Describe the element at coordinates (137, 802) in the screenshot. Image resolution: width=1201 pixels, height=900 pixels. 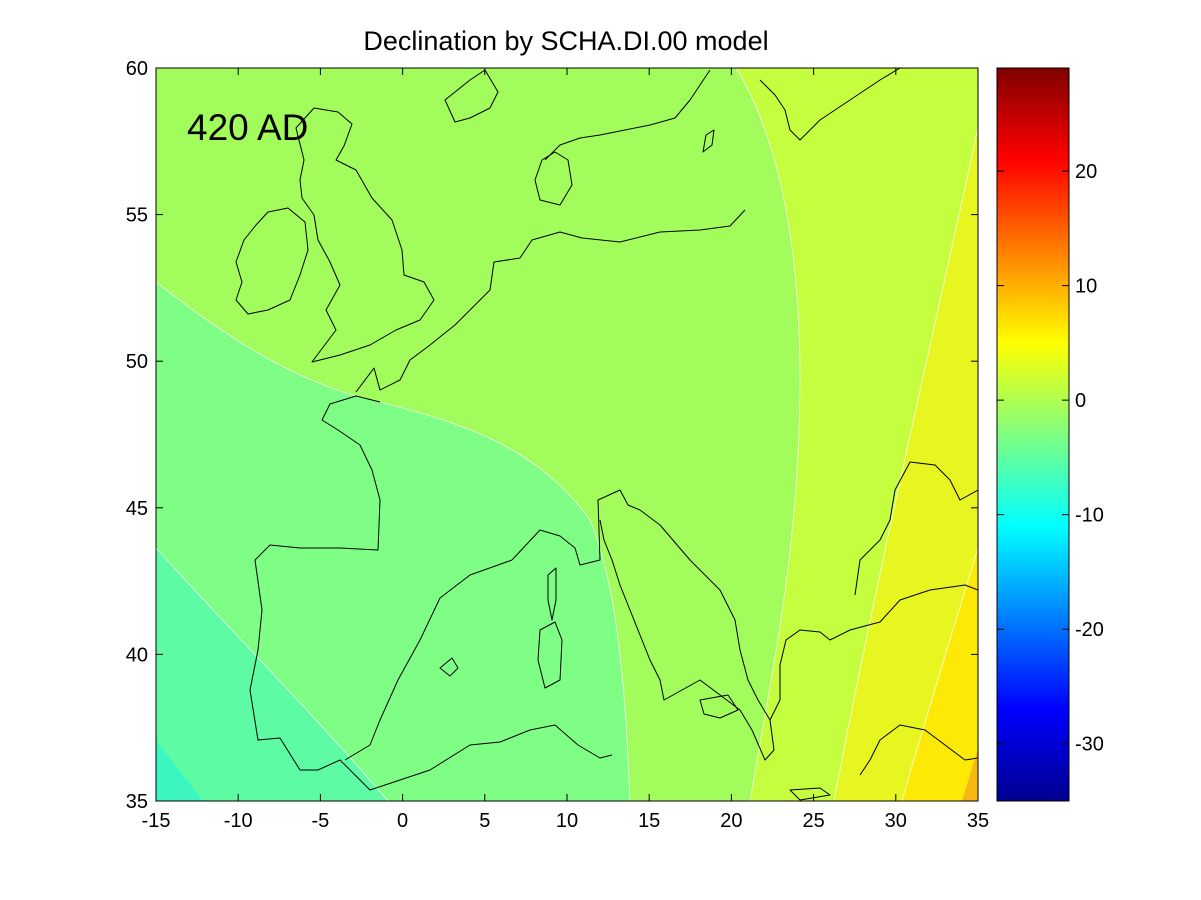
I see `y-tick-label: 35` at that location.